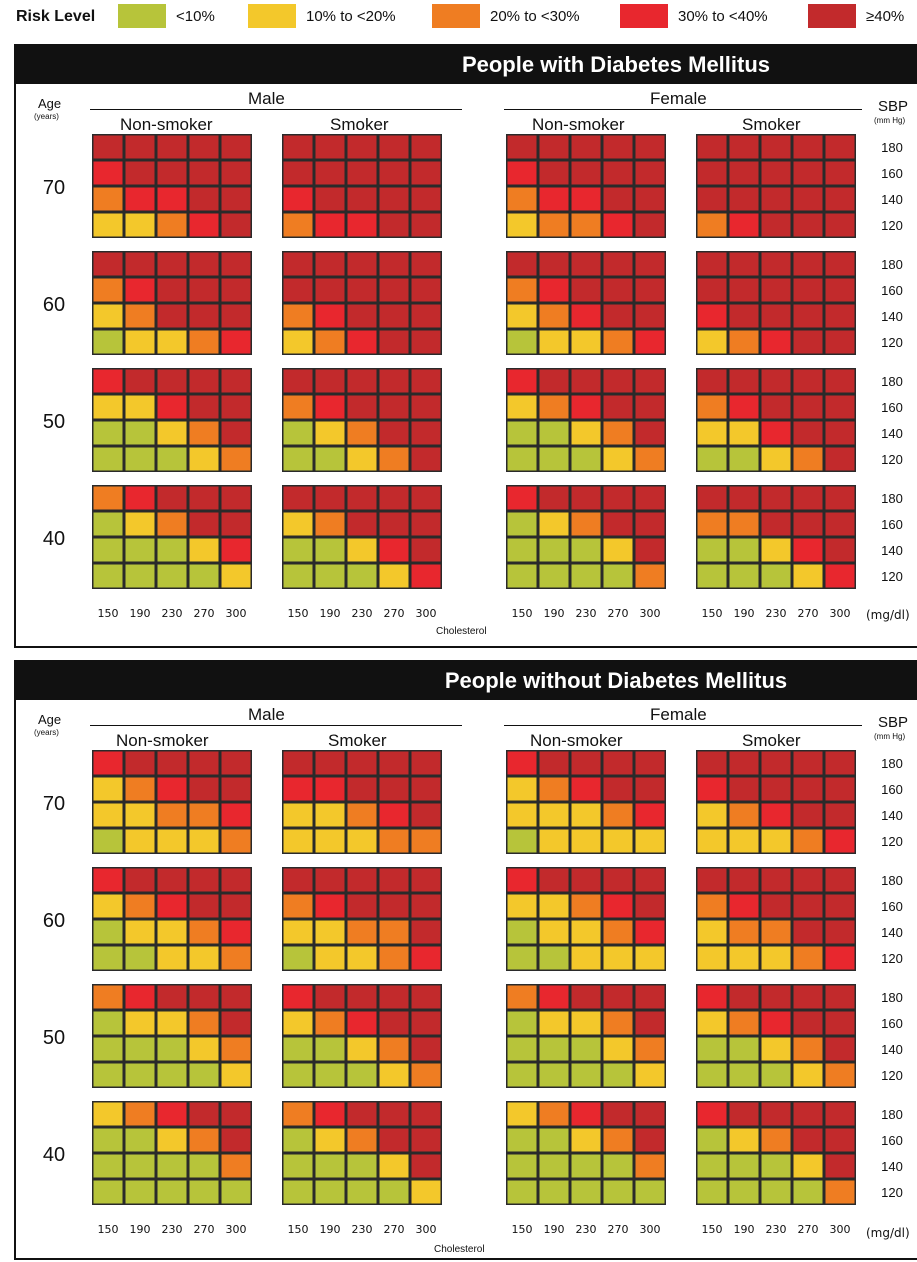  What do you see at coordinates (162, 740) in the screenshot?
I see `male-nonsmoker-label: Non-smoker` at bounding box center [162, 740].